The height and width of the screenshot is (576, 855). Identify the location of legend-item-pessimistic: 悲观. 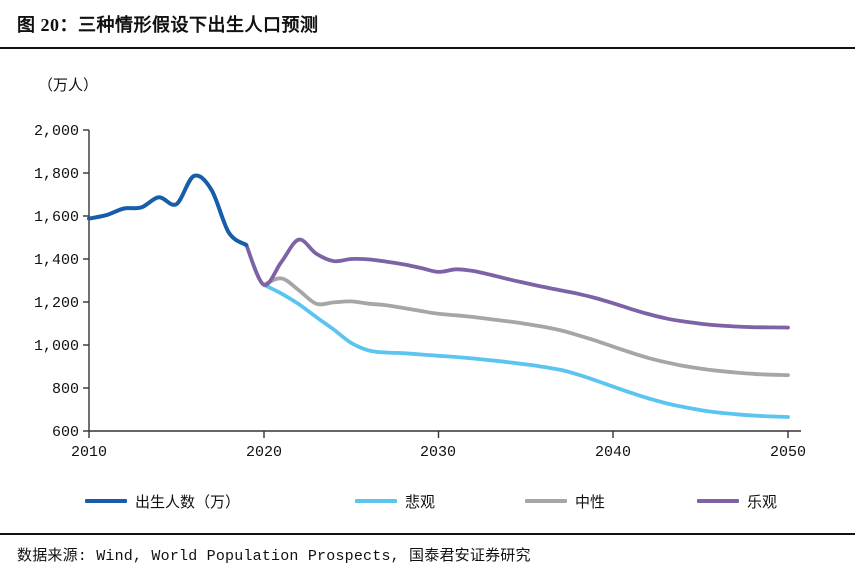
(395, 501).